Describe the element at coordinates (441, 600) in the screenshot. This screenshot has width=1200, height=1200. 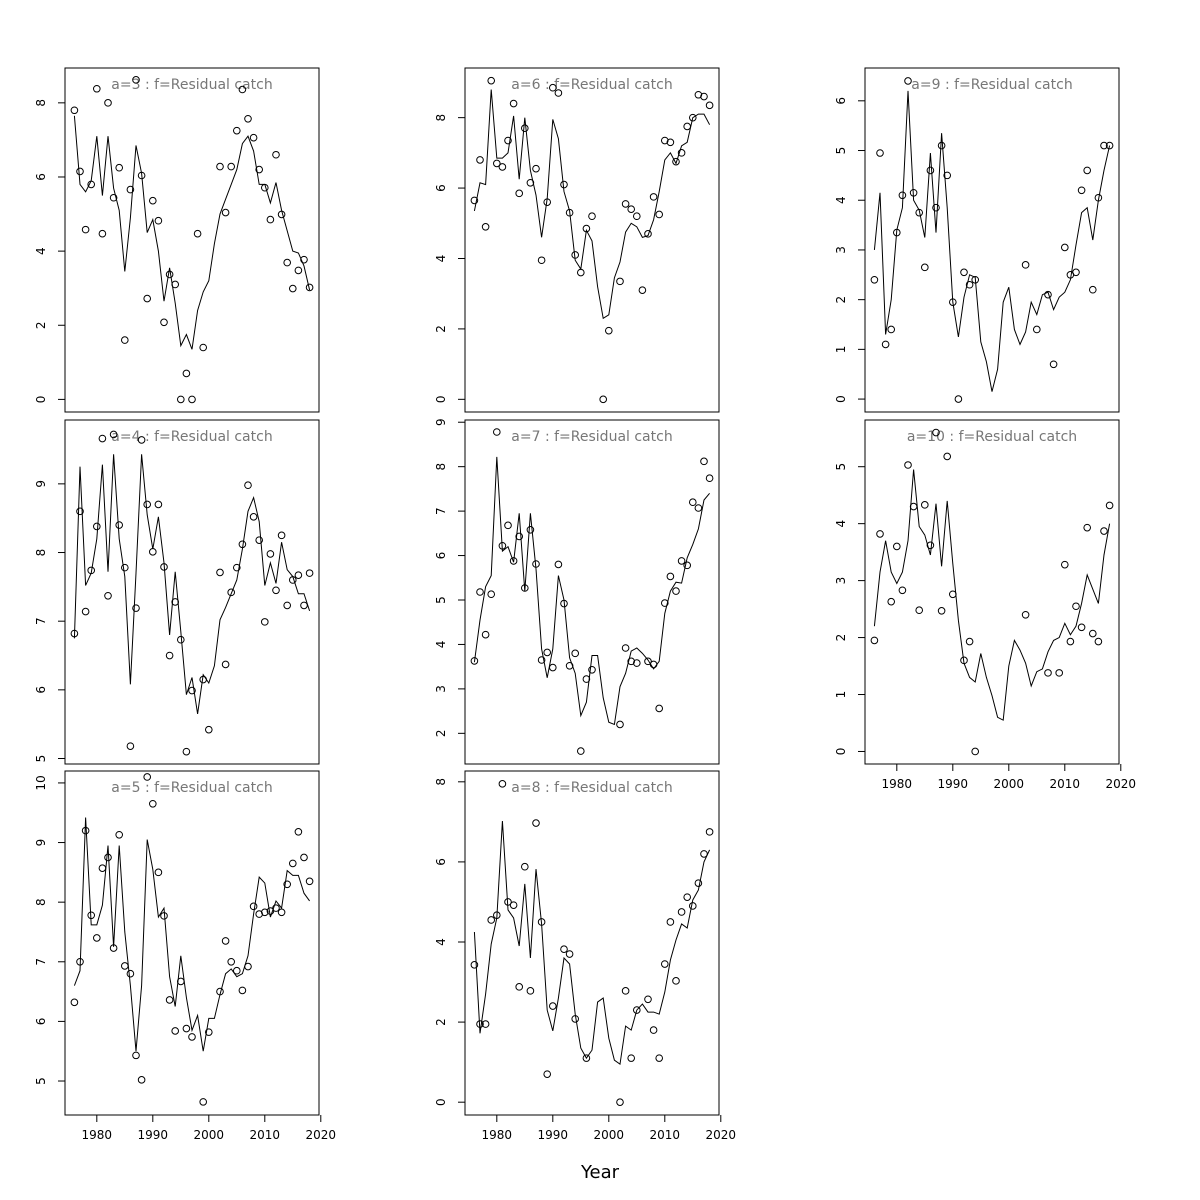
I see `y-tick-label: 5` at that location.